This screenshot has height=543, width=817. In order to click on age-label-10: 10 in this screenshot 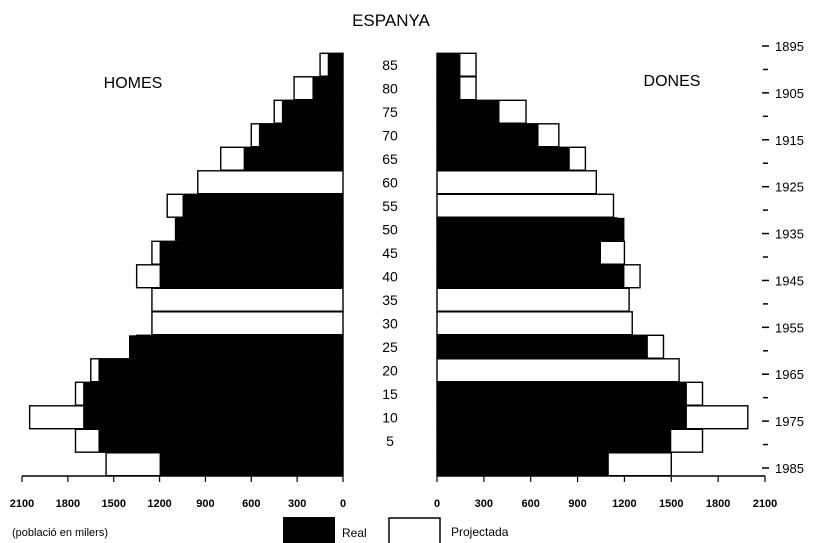, I will do `click(390, 417)`.